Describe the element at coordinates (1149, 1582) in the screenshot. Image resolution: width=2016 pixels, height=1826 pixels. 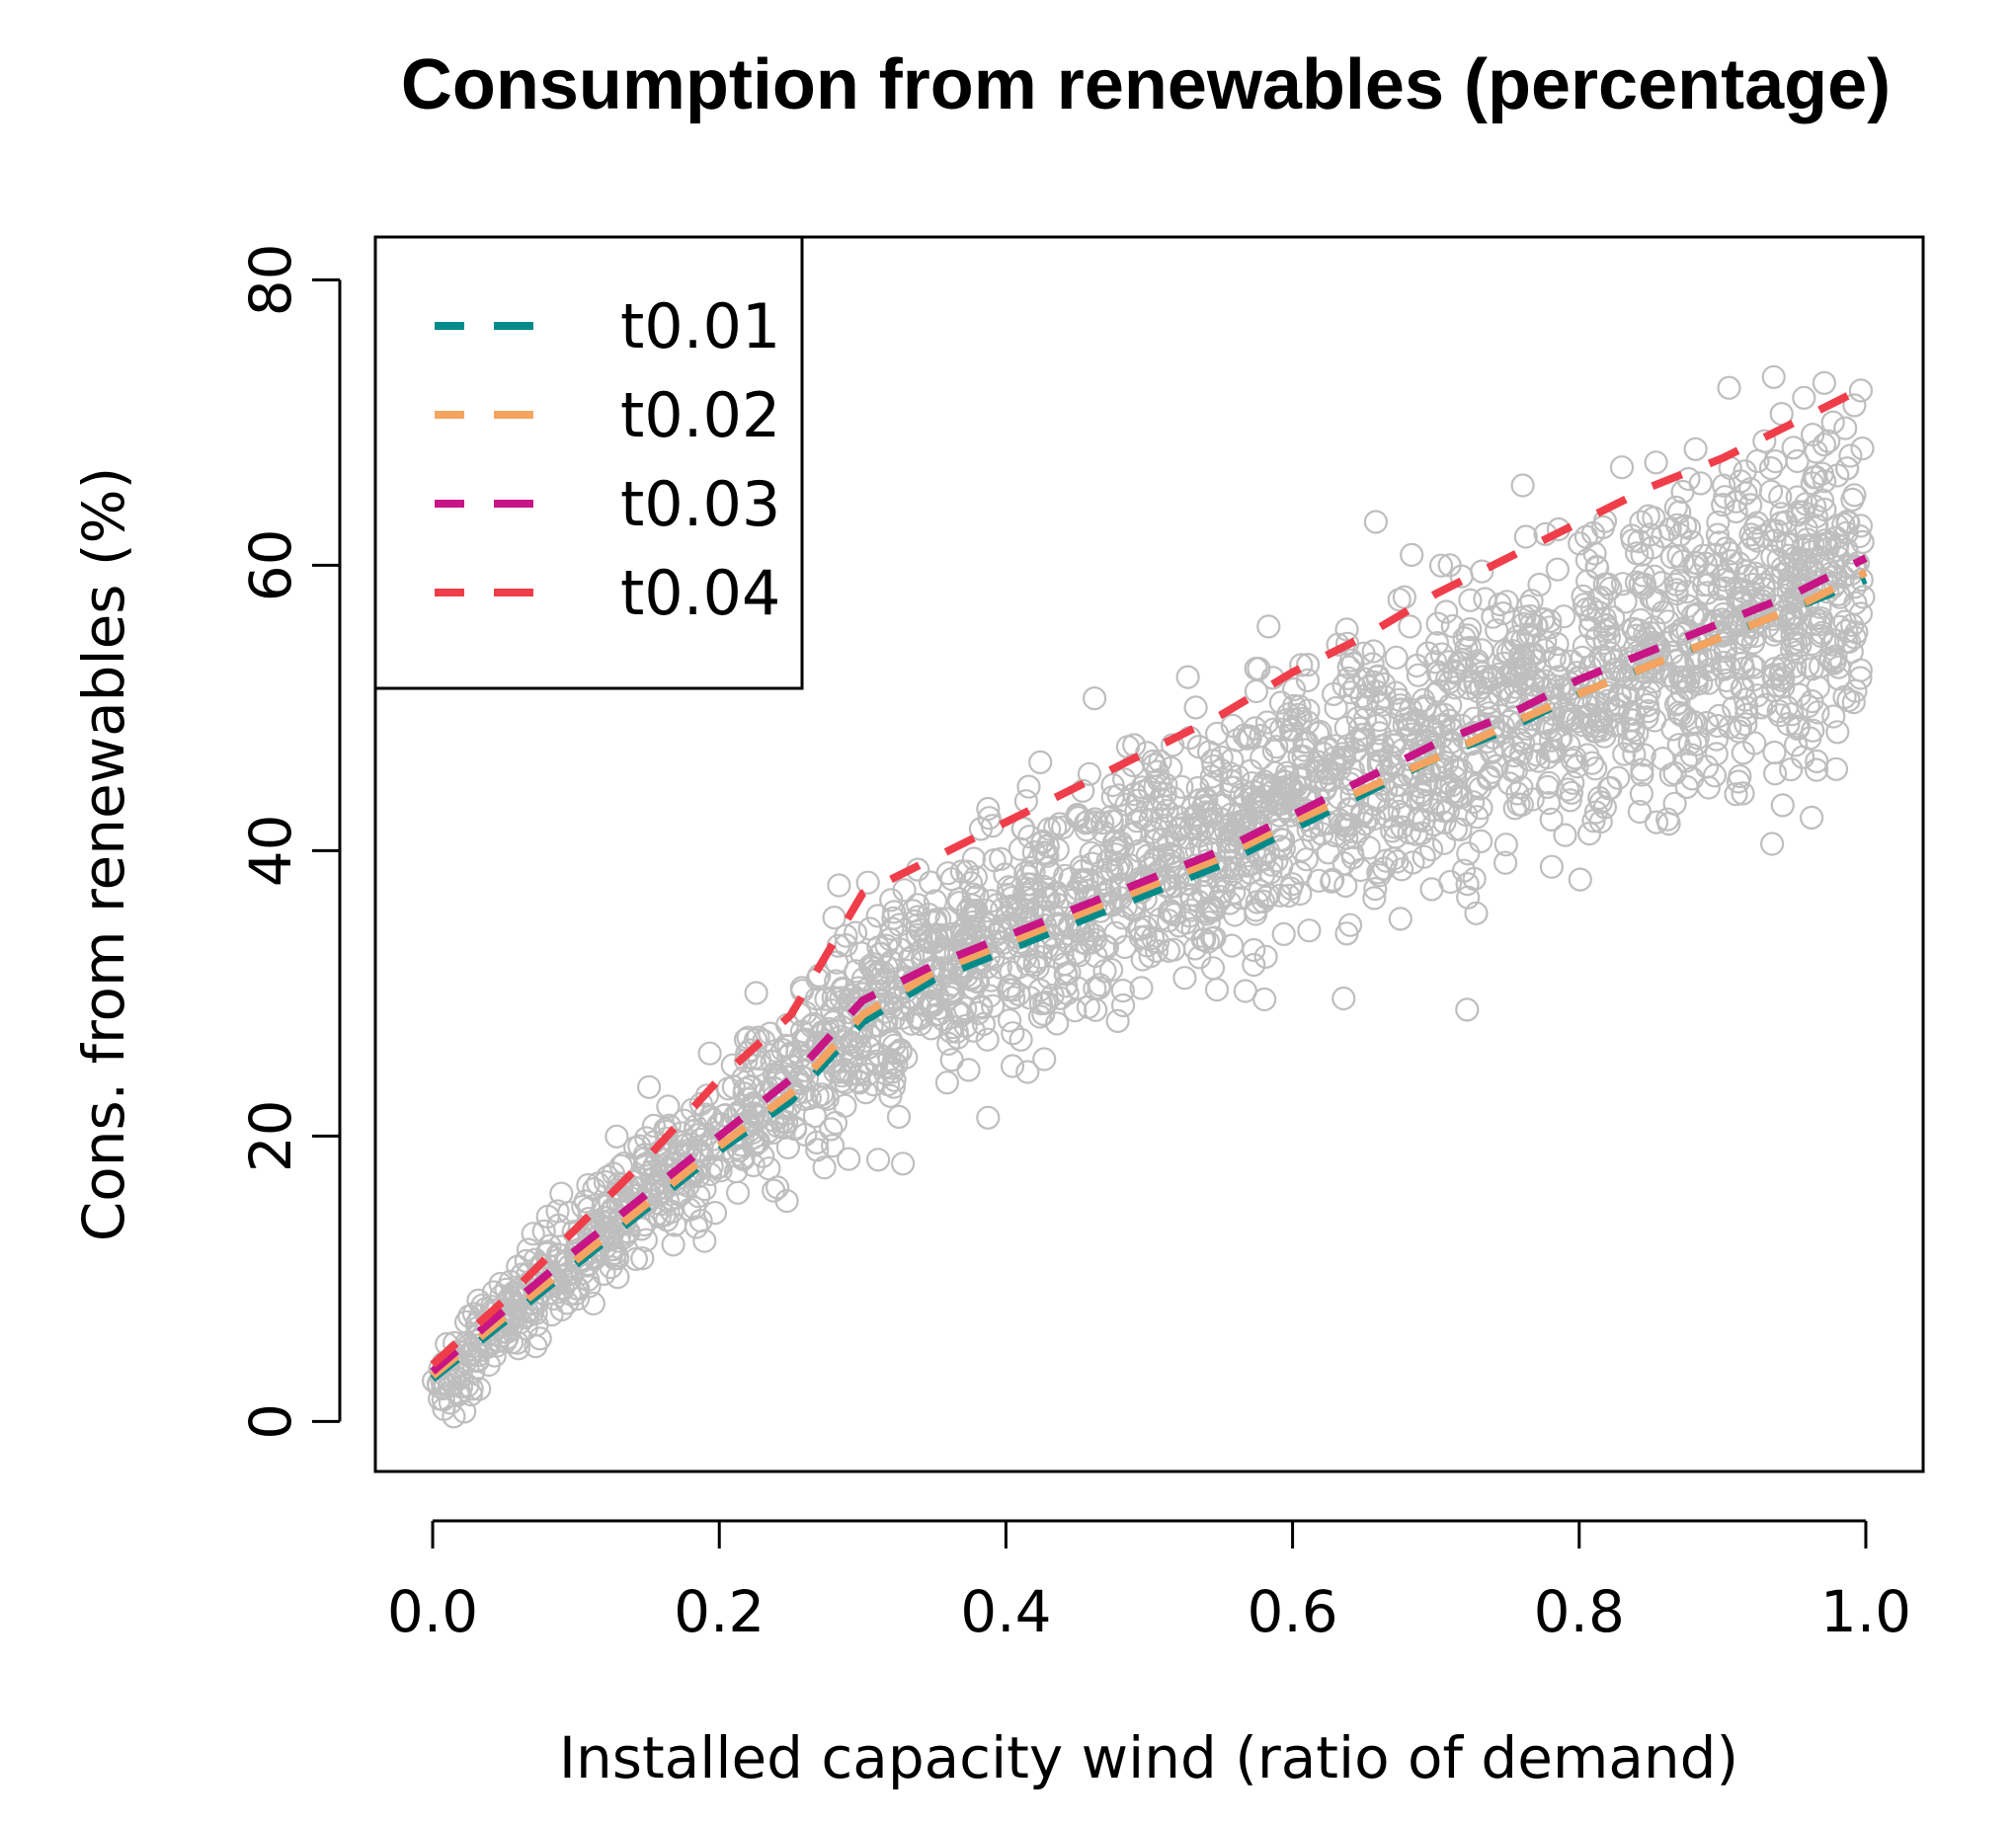
I see `x-axis: 0.0 0.2 0.4 0.6 0.8 1.0` at that location.